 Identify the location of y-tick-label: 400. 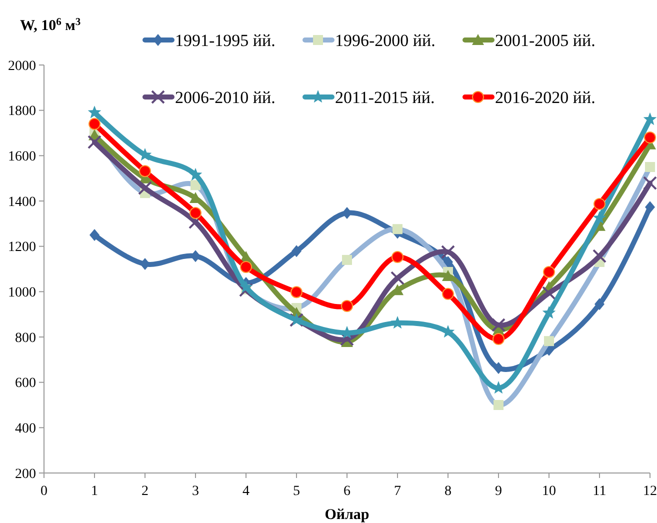
(25, 429).